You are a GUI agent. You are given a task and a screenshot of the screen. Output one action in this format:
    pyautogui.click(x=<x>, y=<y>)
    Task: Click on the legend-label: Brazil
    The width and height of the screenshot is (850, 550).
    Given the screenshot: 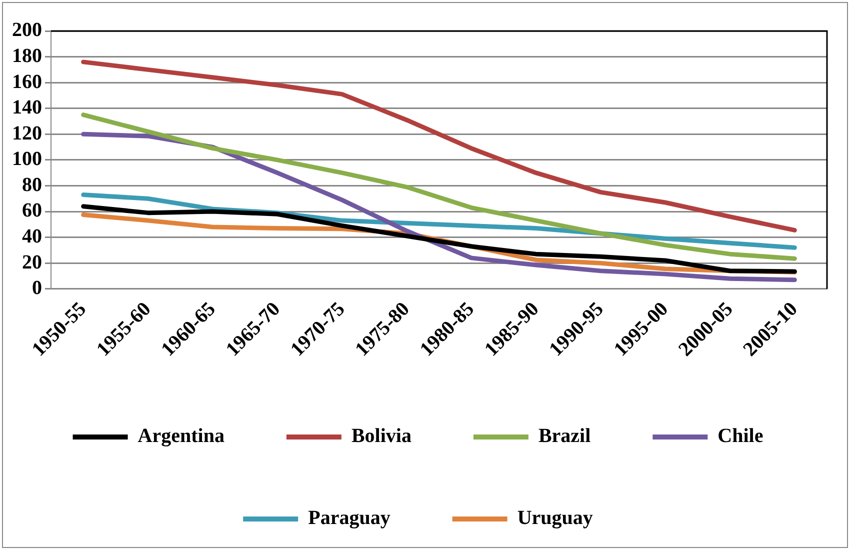 What is the action you would take?
    pyautogui.click(x=565, y=436)
    